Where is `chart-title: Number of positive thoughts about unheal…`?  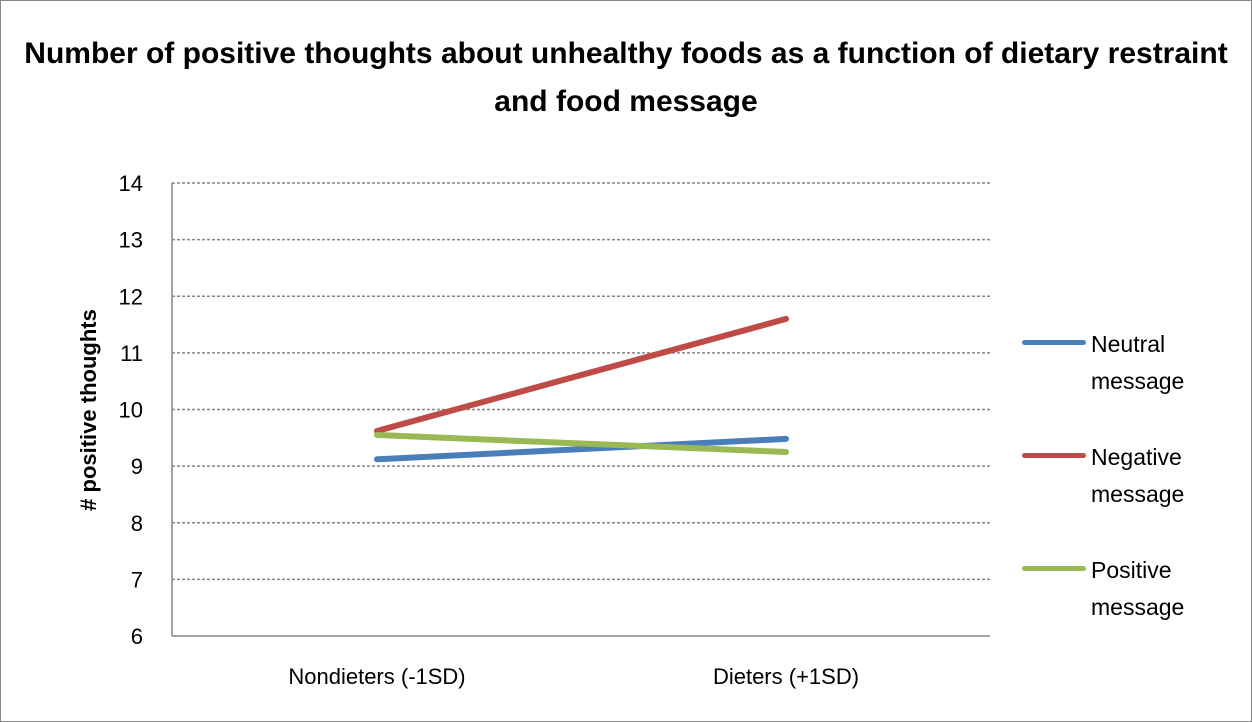
chart-title: Number of positive thoughts about unheal… is located at coordinates (626, 77).